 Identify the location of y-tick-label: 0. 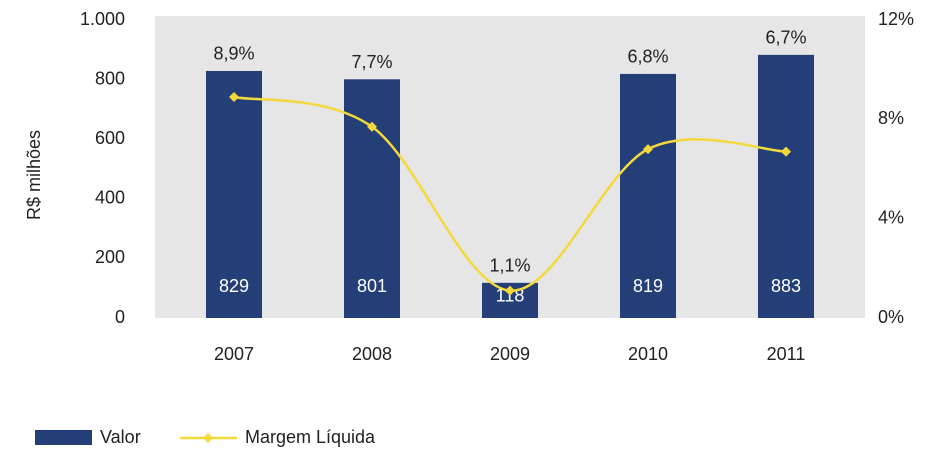
(120, 317).